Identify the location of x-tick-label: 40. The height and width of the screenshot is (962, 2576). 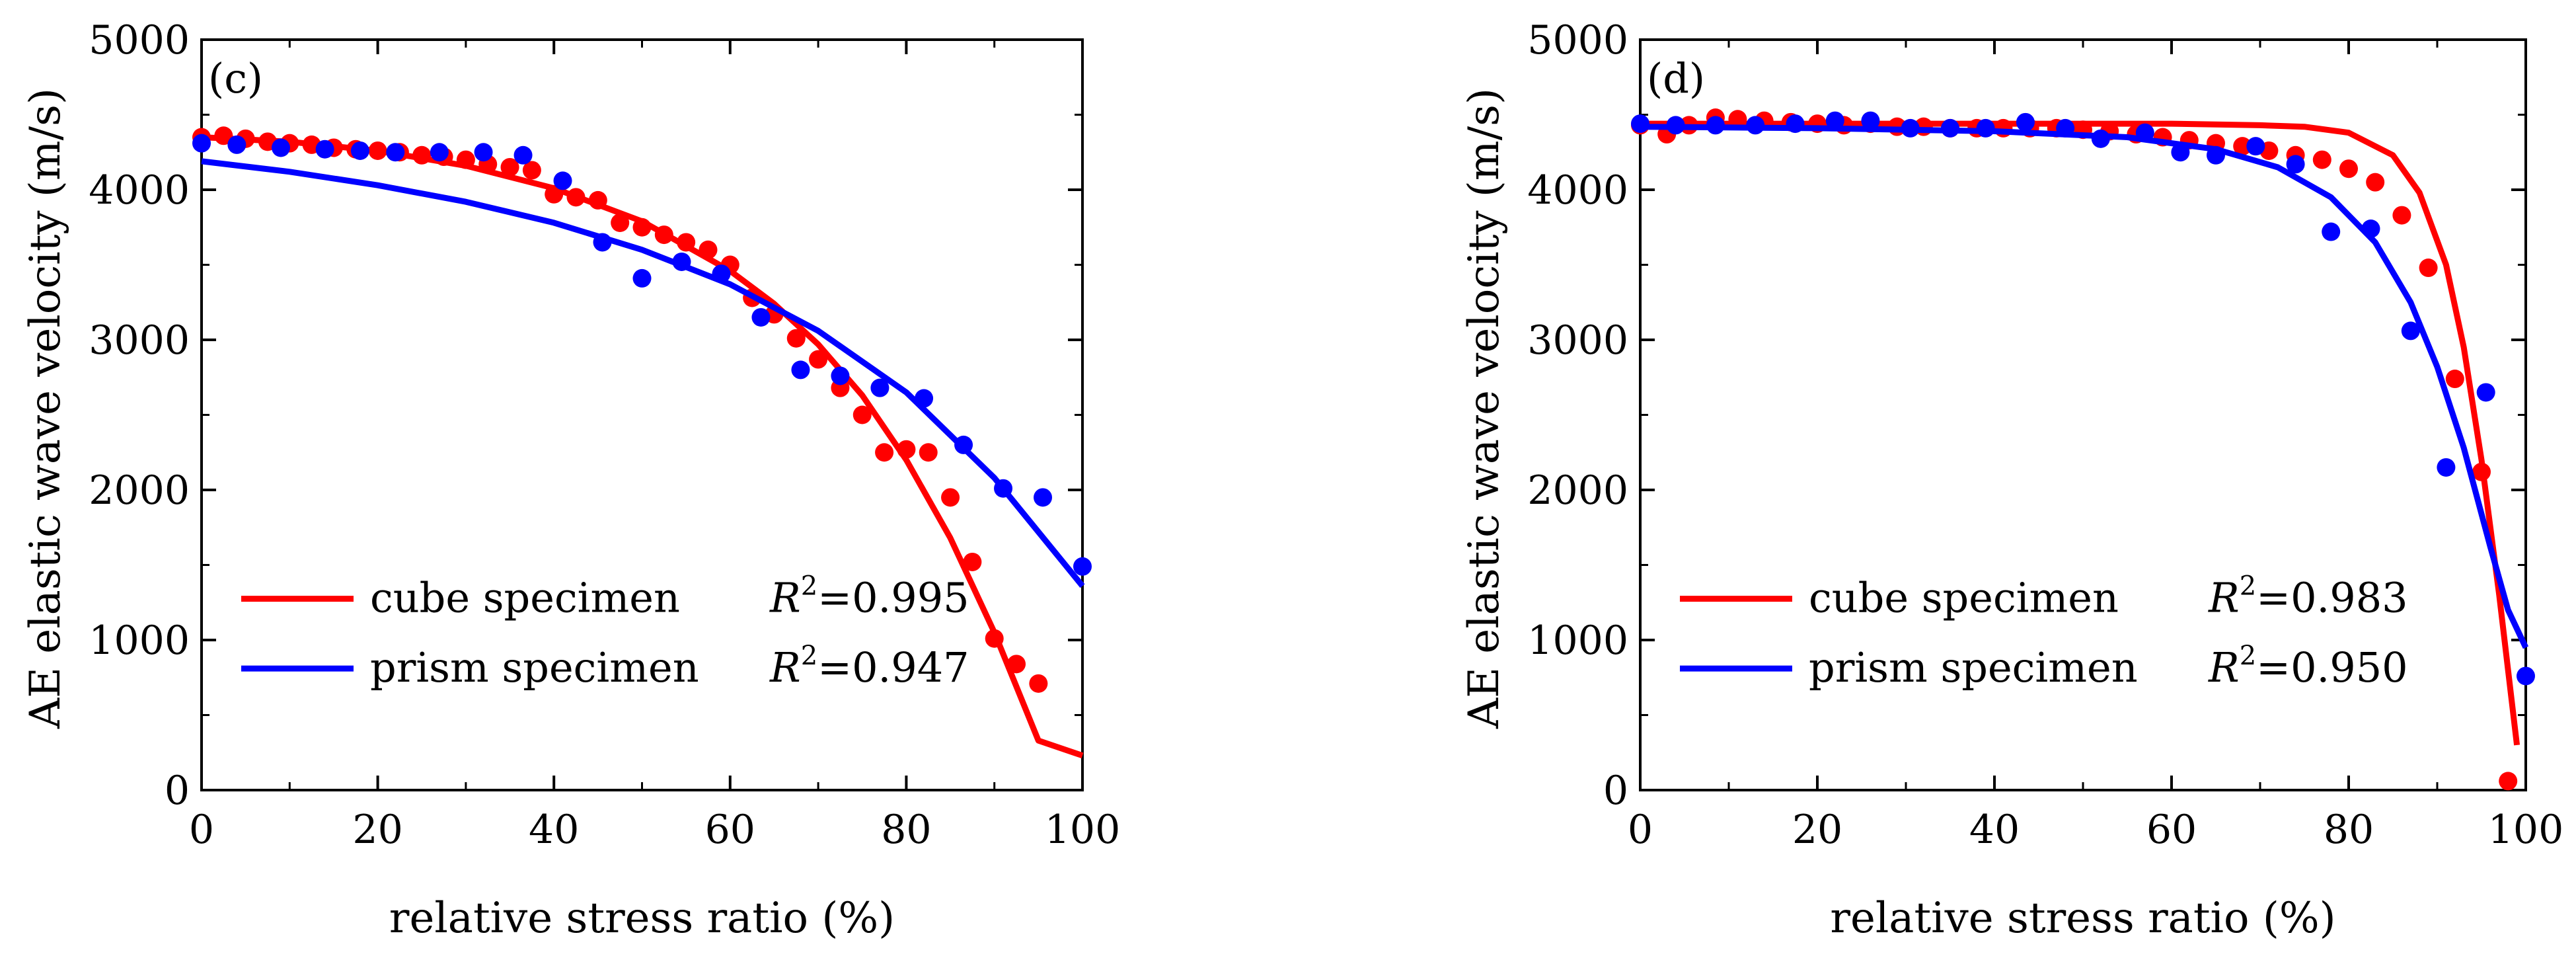
(554, 830).